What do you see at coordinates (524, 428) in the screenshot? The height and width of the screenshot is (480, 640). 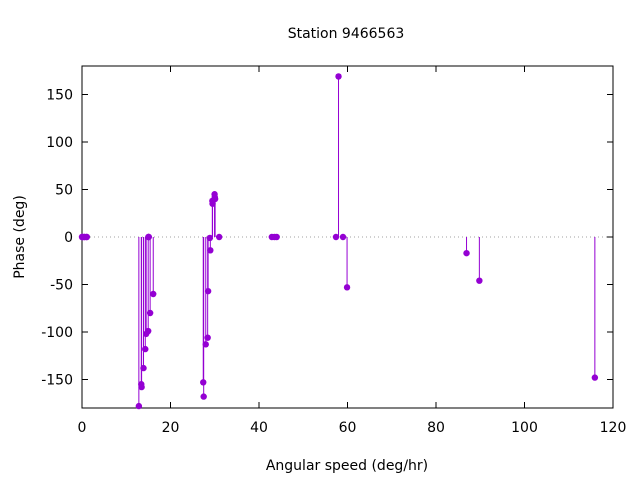 I see `x-tick-label: 100` at bounding box center [524, 428].